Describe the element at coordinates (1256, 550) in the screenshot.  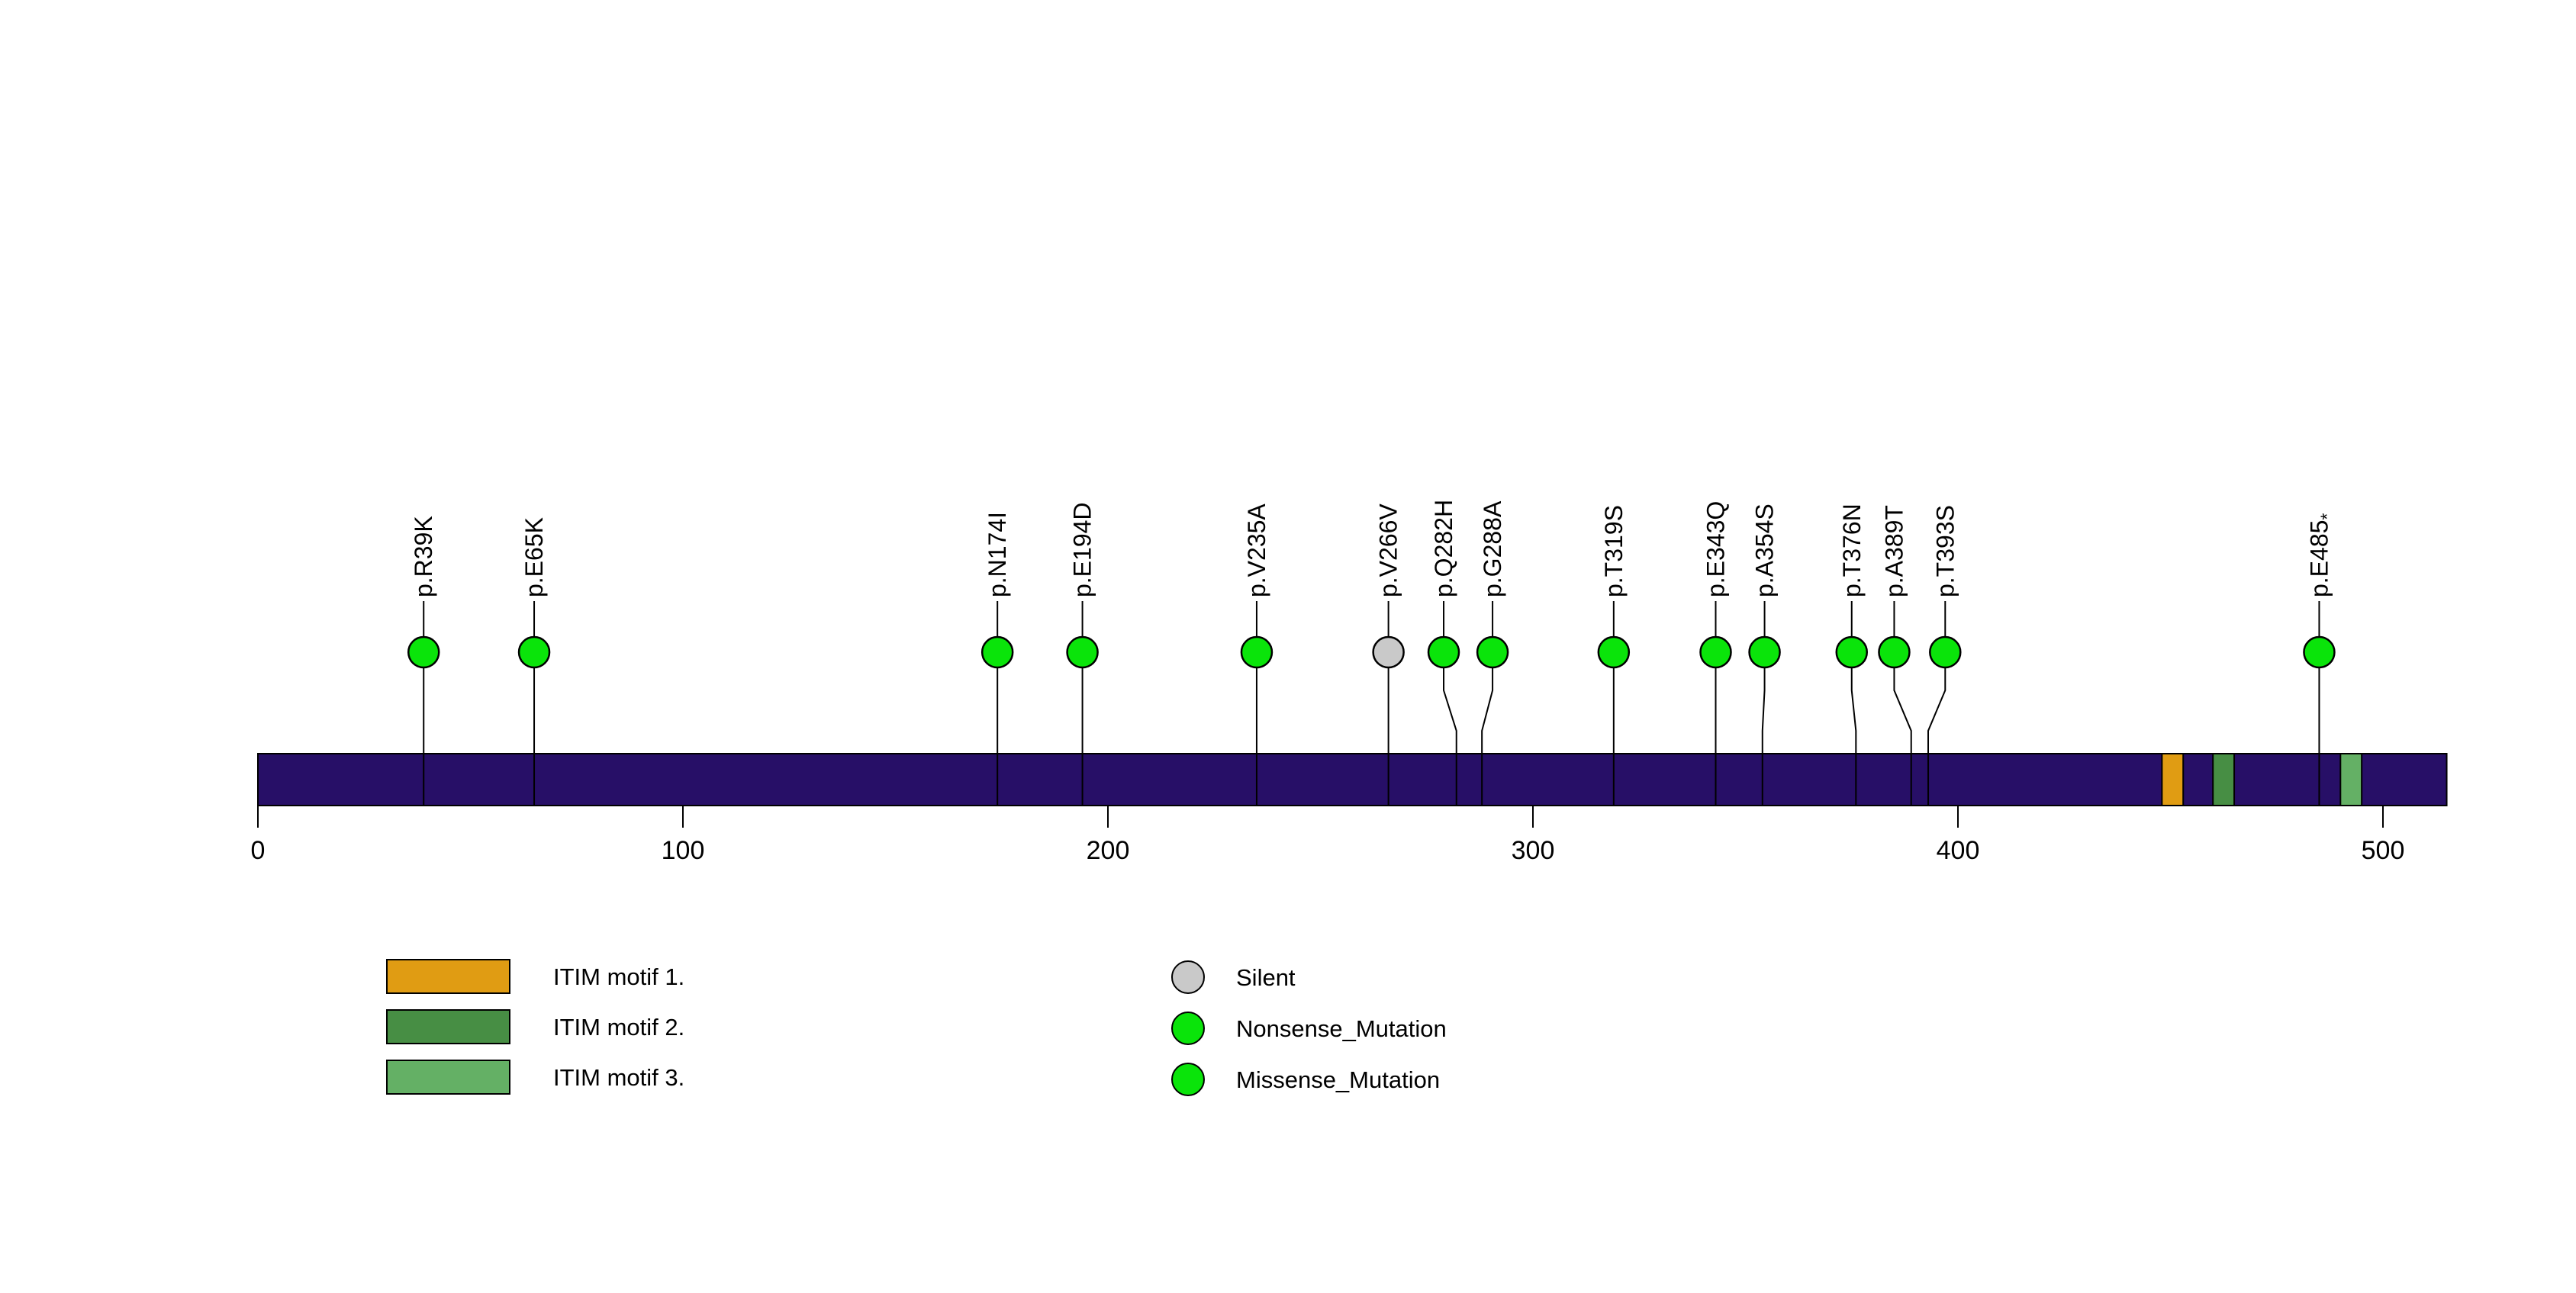
I see `mutation-label: p.V235A` at that location.